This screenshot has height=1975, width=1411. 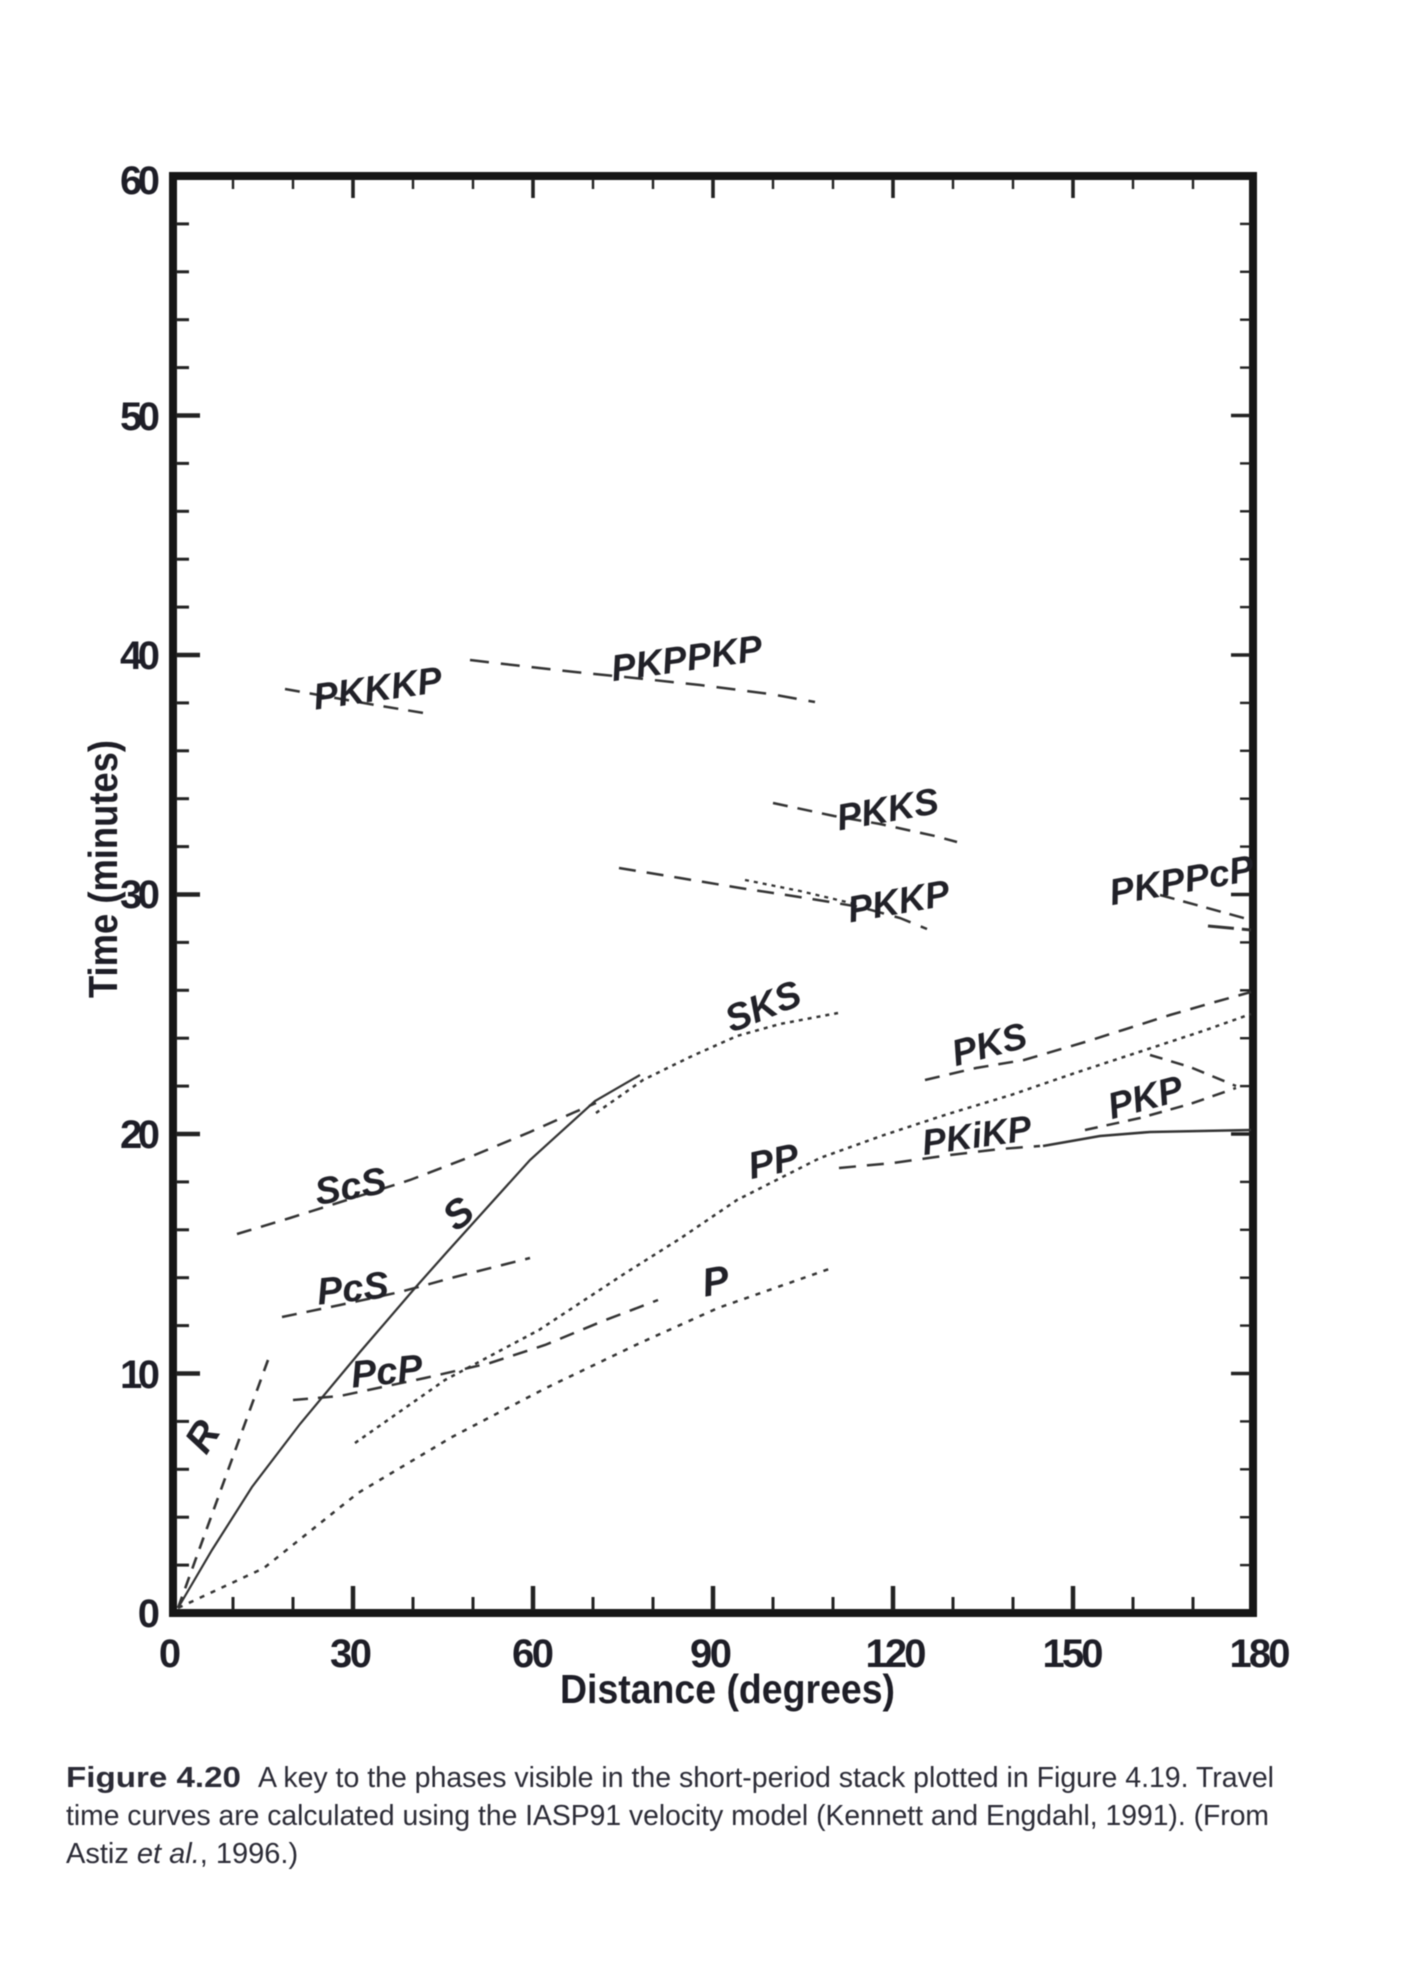 I want to click on svg-text: R, so click(x=203, y=1437).